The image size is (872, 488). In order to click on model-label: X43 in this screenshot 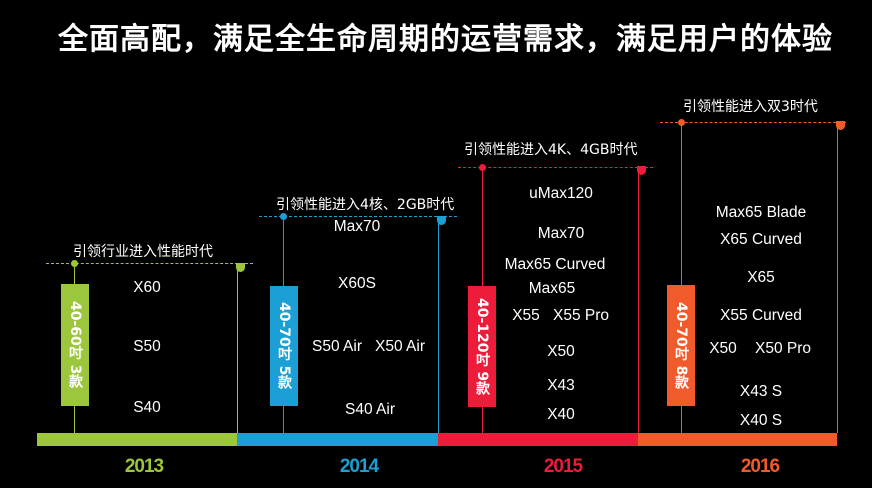, I will do `click(561, 385)`.